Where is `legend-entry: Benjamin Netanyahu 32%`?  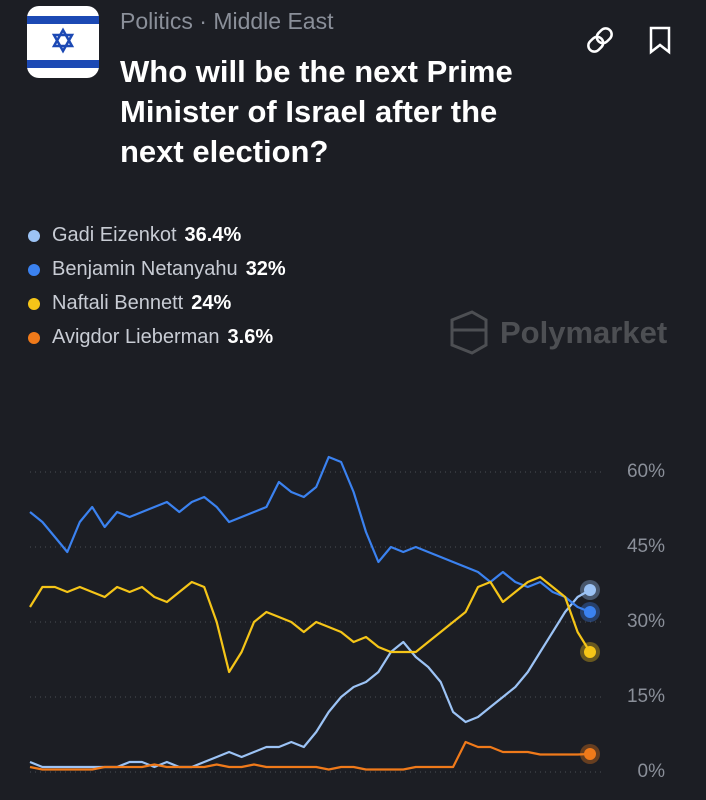
legend-entry: Benjamin Netanyahu 32% is located at coordinates (169, 269).